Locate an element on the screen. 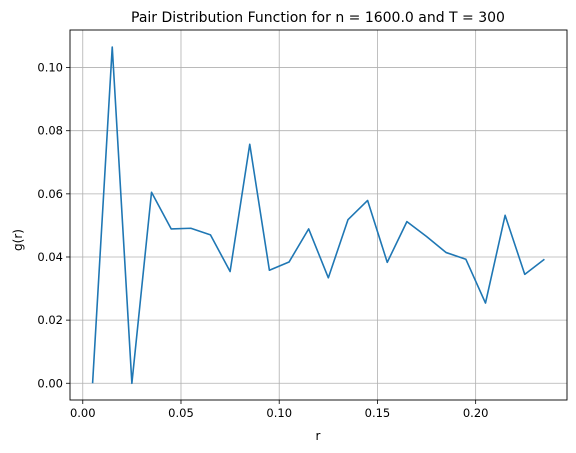 This screenshot has width=576, height=453. y-tick-label: 0.04 is located at coordinates (50, 257).